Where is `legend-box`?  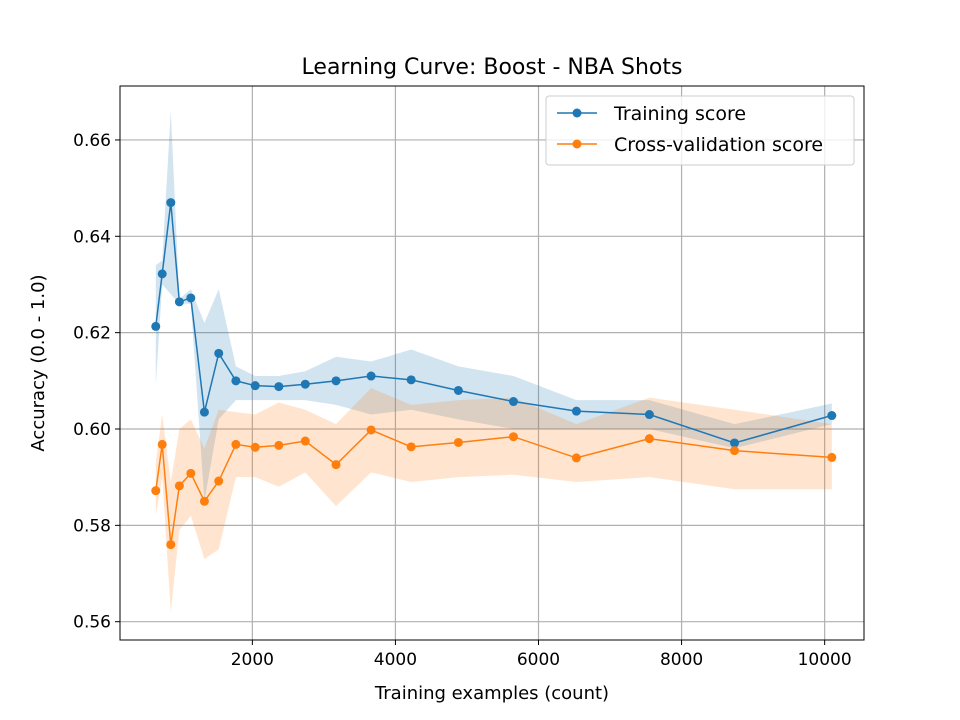 legend-box is located at coordinates (700, 130).